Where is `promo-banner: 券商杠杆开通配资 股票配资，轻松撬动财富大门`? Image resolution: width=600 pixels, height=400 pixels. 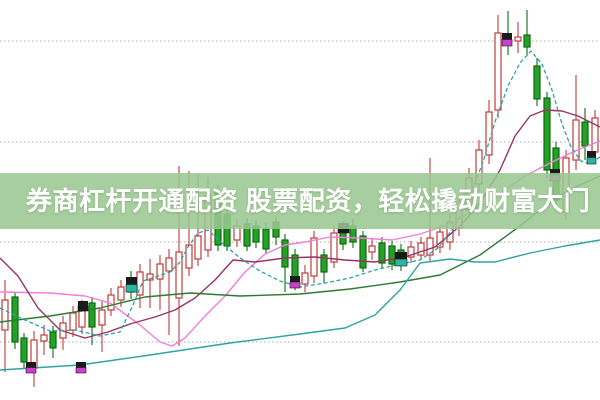
promo-banner: 券商杠杆开通配资 股票配资，轻松撬动财富大门 is located at coordinates (300, 201).